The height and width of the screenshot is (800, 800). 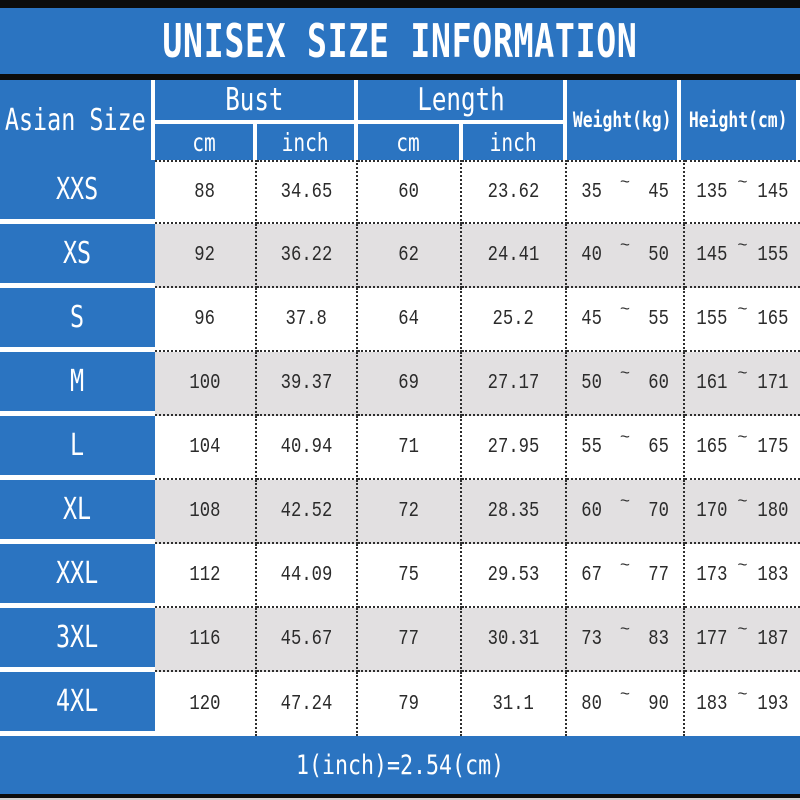 What do you see at coordinates (206, 384) in the screenshot?
I see `bust-cm-cell: 100` at bounding box center [206, 384].